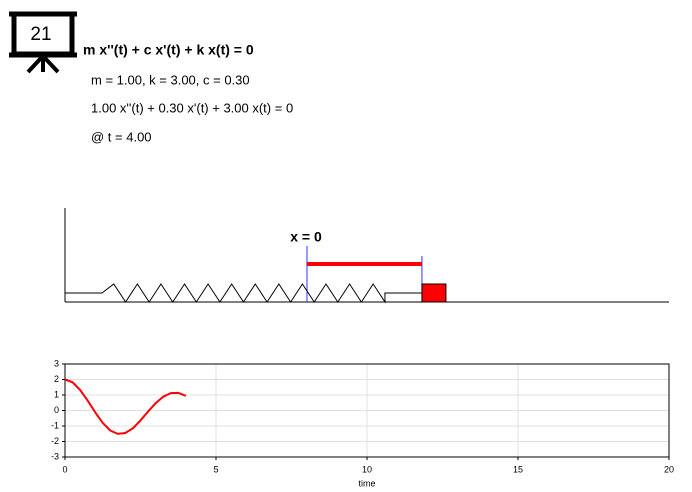 The height and width of the screenshot is (492, 692). Describe the element at coordinates (366, 483) in the screenshot. I see `x-axis-label: time` at that location.